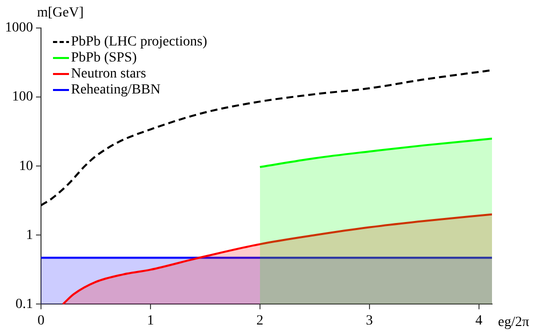 This screenshot has height=332, width=542. I want to click on y-axis-title: m[GeV], so click(60, 13).